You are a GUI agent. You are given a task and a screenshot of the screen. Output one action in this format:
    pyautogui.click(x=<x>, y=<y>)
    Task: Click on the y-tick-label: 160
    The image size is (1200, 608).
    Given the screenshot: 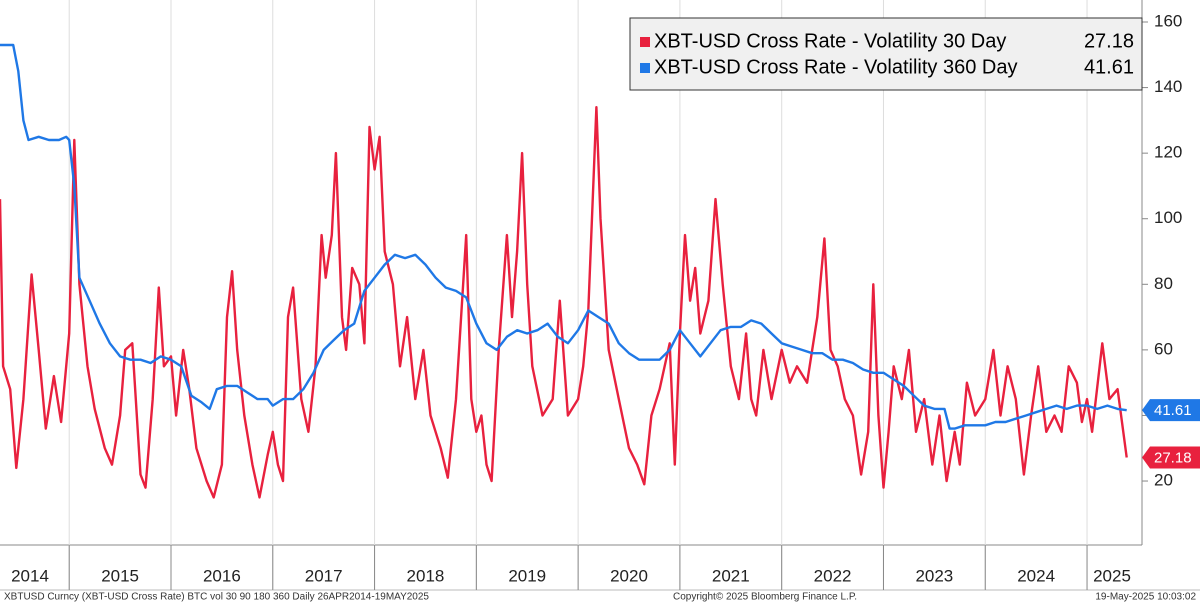 What is the action you would take?
    pyautogui.click(x=1168, y=20)
    